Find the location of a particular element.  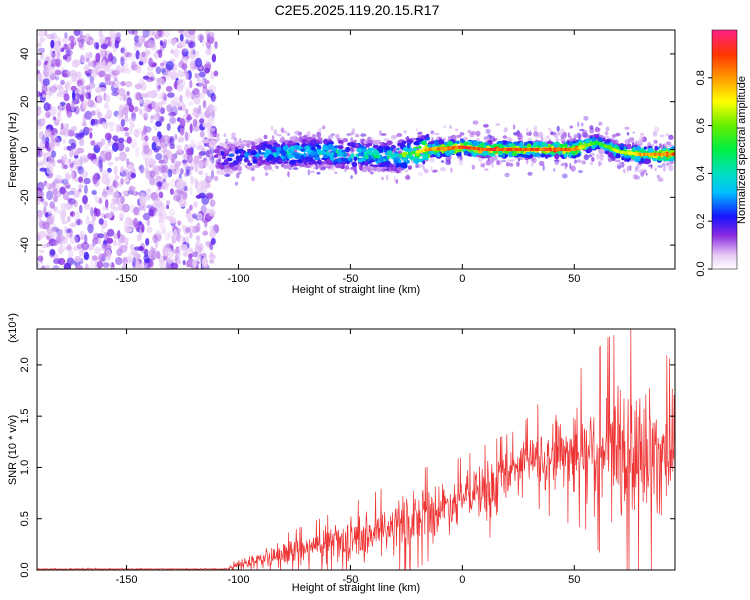

x-tick-label: -100 is located at coordinates (238, 580).